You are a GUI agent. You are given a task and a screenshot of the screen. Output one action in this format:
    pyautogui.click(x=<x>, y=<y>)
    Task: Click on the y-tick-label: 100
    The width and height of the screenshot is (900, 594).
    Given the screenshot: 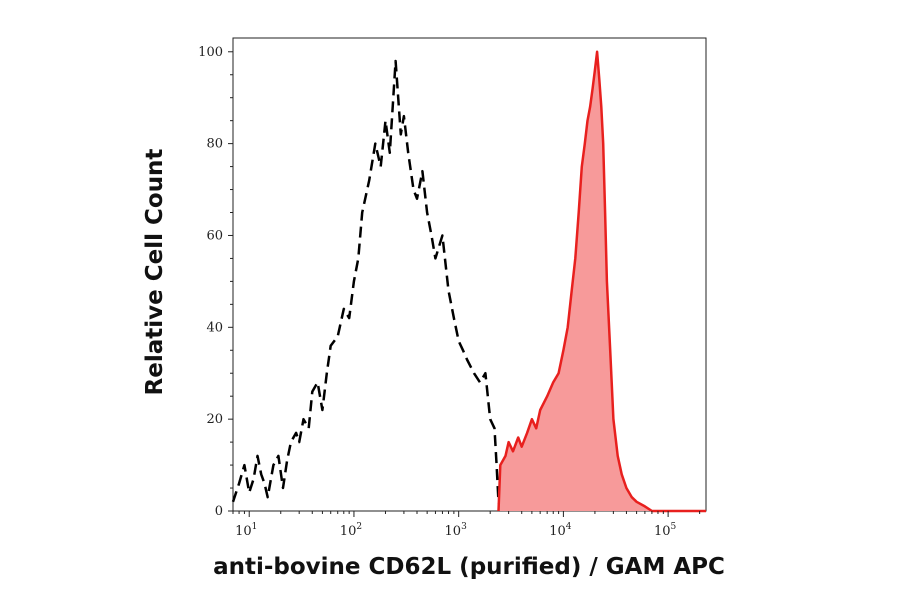 What is the action you would take?
    pyautogui.click(x=210, y=52)
    